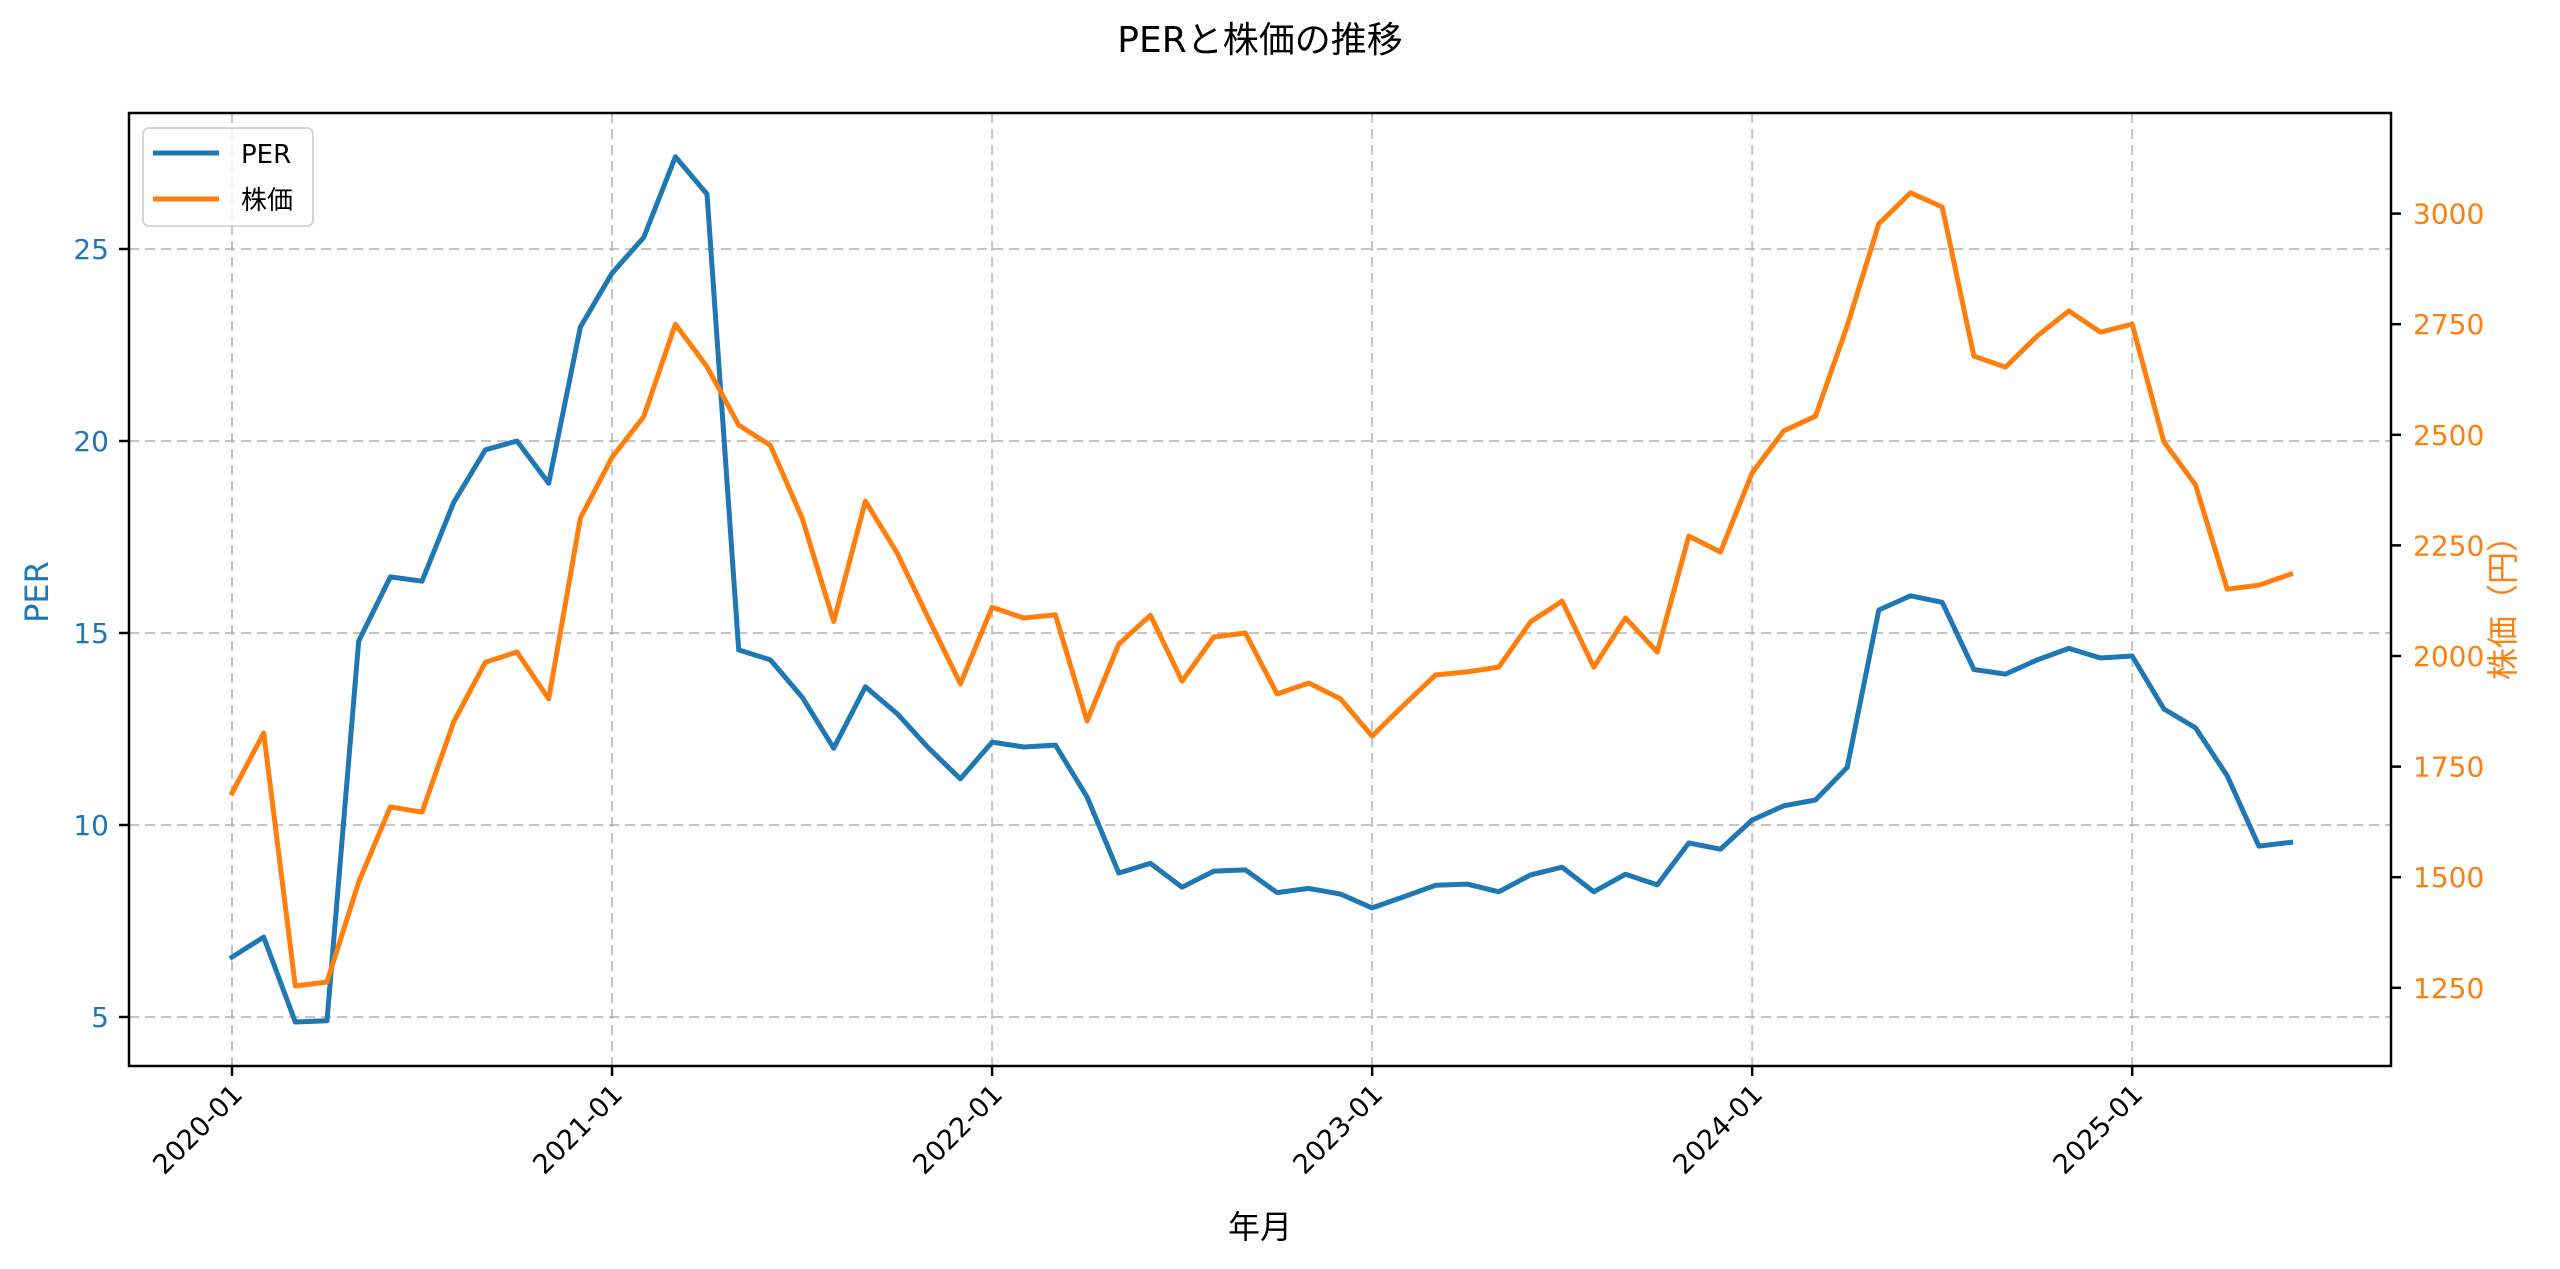 Image resolution: width=2560 pixels, height=1269 pixels. I want to click on left-tick-label: 15, so click(91, 633).